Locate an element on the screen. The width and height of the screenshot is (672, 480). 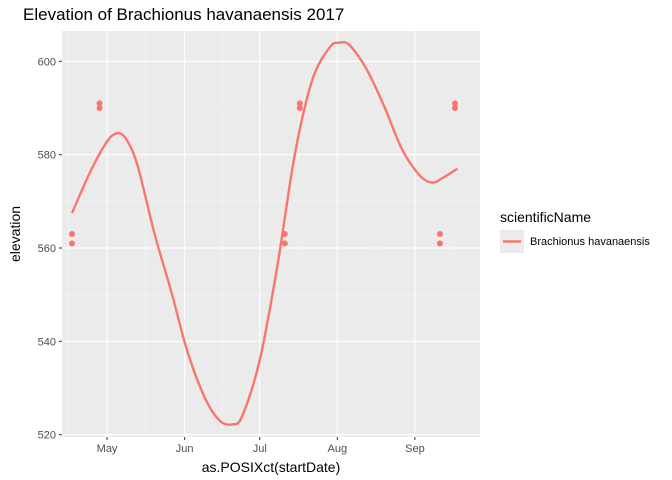
x-tick-label: May is located at coordinates (107, 449).